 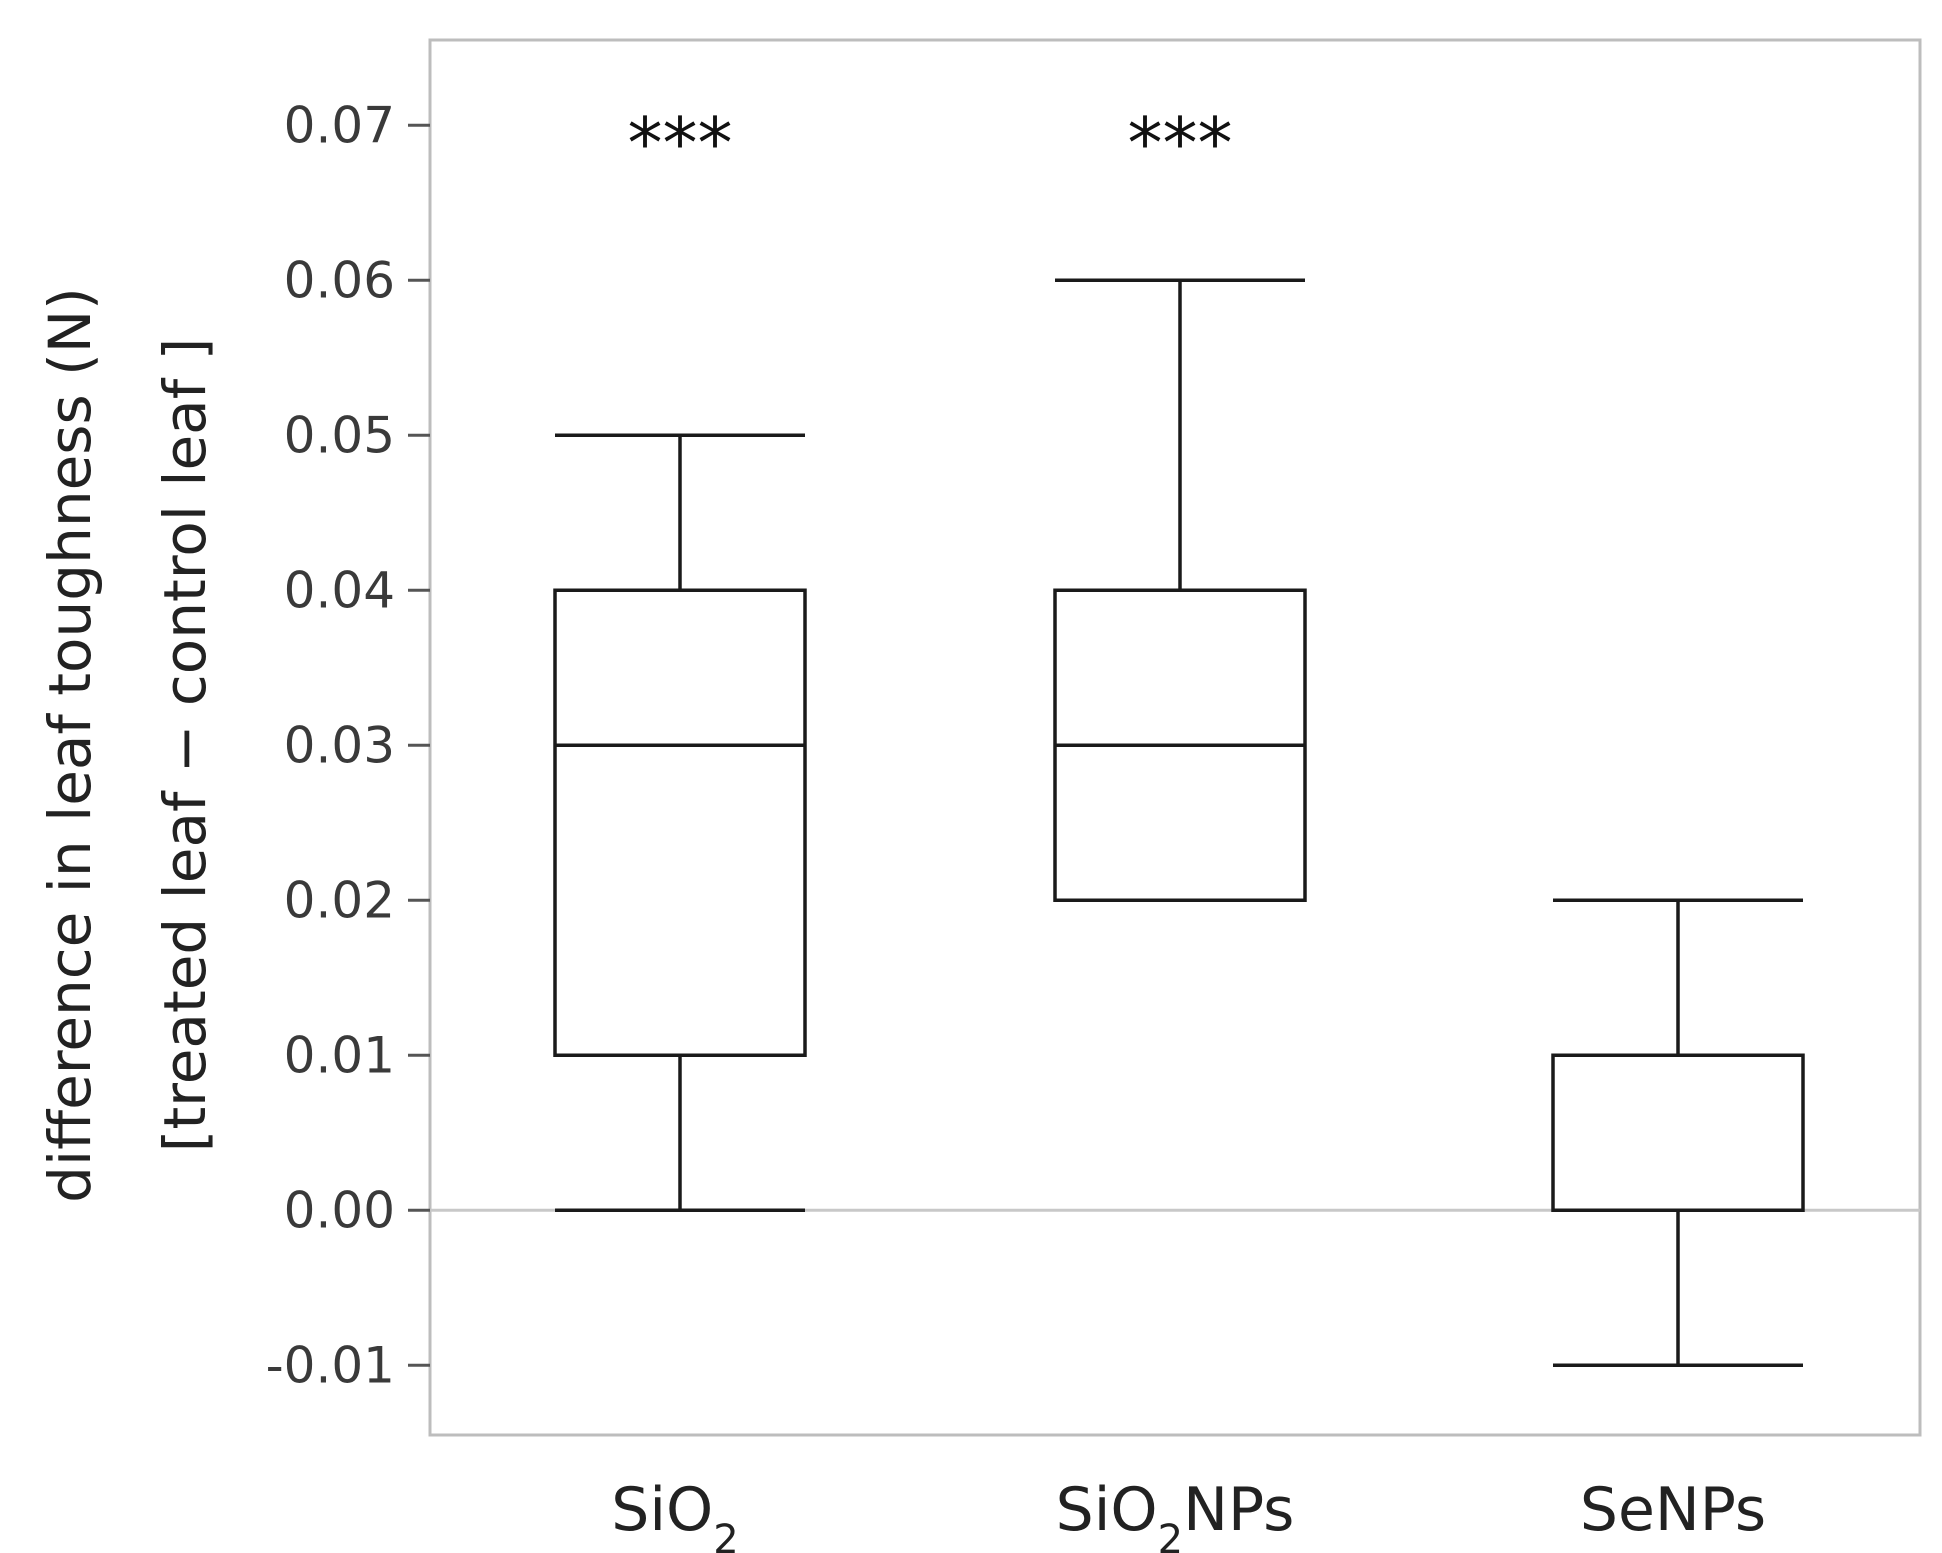 What do you see at coordinates (339, 1055) in the screenshot?
I see `y-tick-label: 0.01` at bounding box center [339, 1055].